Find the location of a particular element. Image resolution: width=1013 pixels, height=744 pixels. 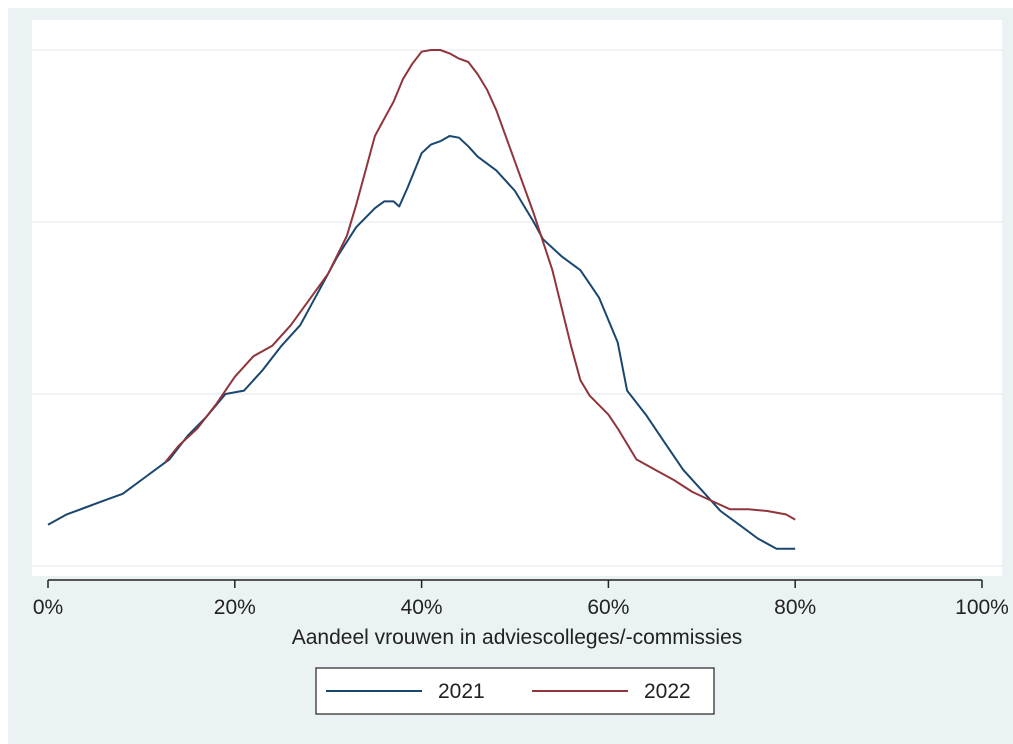

x-axis: 0% 20% 40% 60% 80% 100% is located at coordinates (521, 599).